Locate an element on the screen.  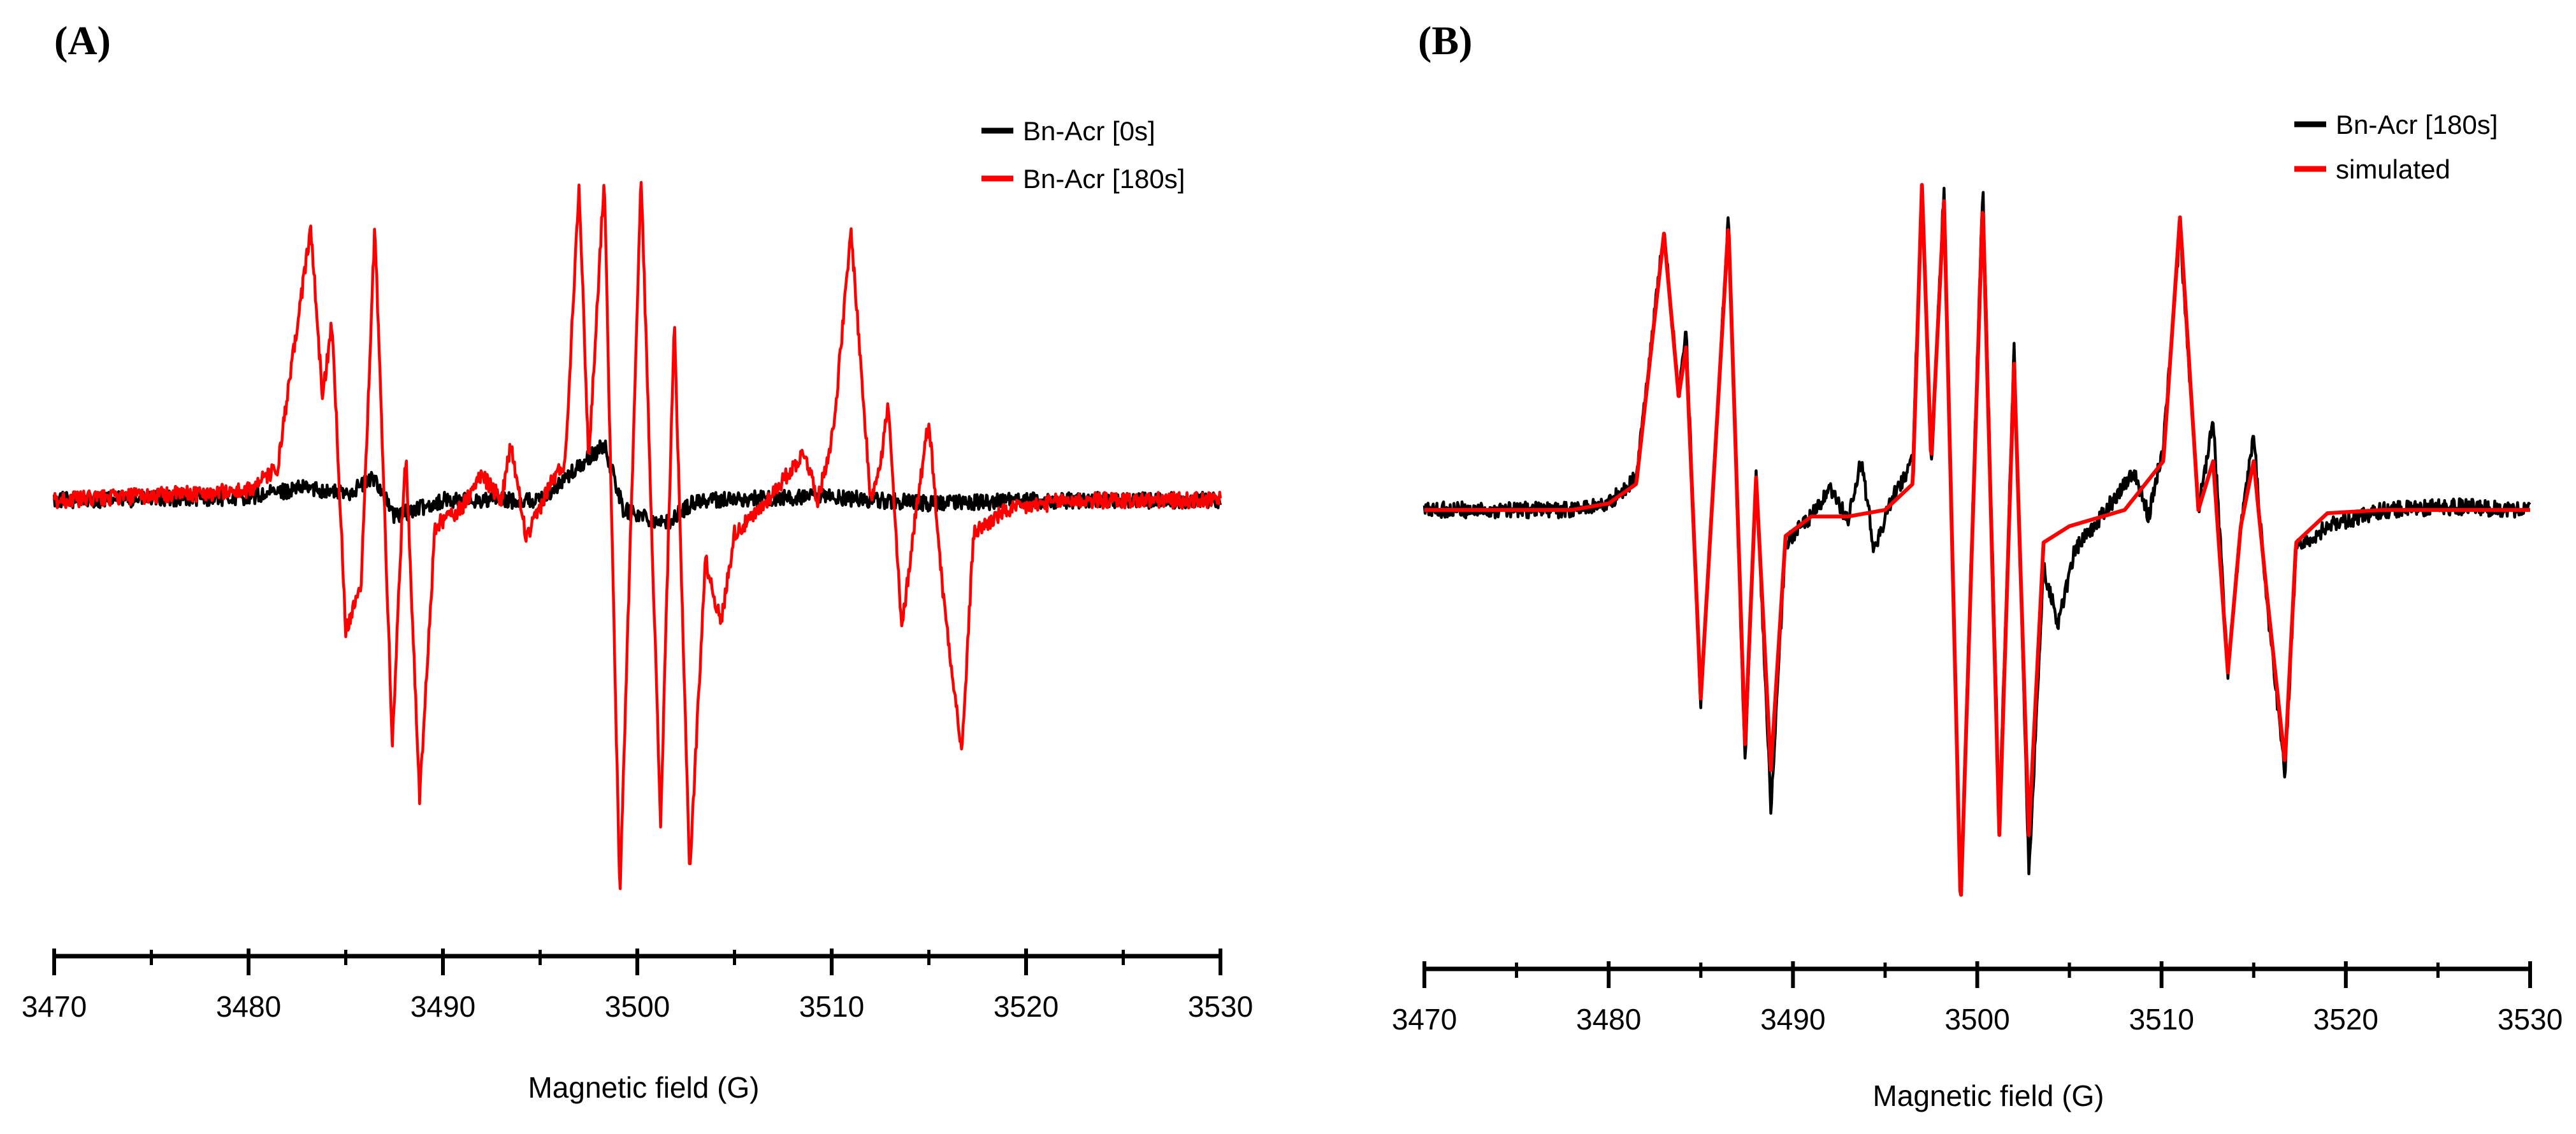
panel-b-label: (B) is located at coordinates (1445, 40).